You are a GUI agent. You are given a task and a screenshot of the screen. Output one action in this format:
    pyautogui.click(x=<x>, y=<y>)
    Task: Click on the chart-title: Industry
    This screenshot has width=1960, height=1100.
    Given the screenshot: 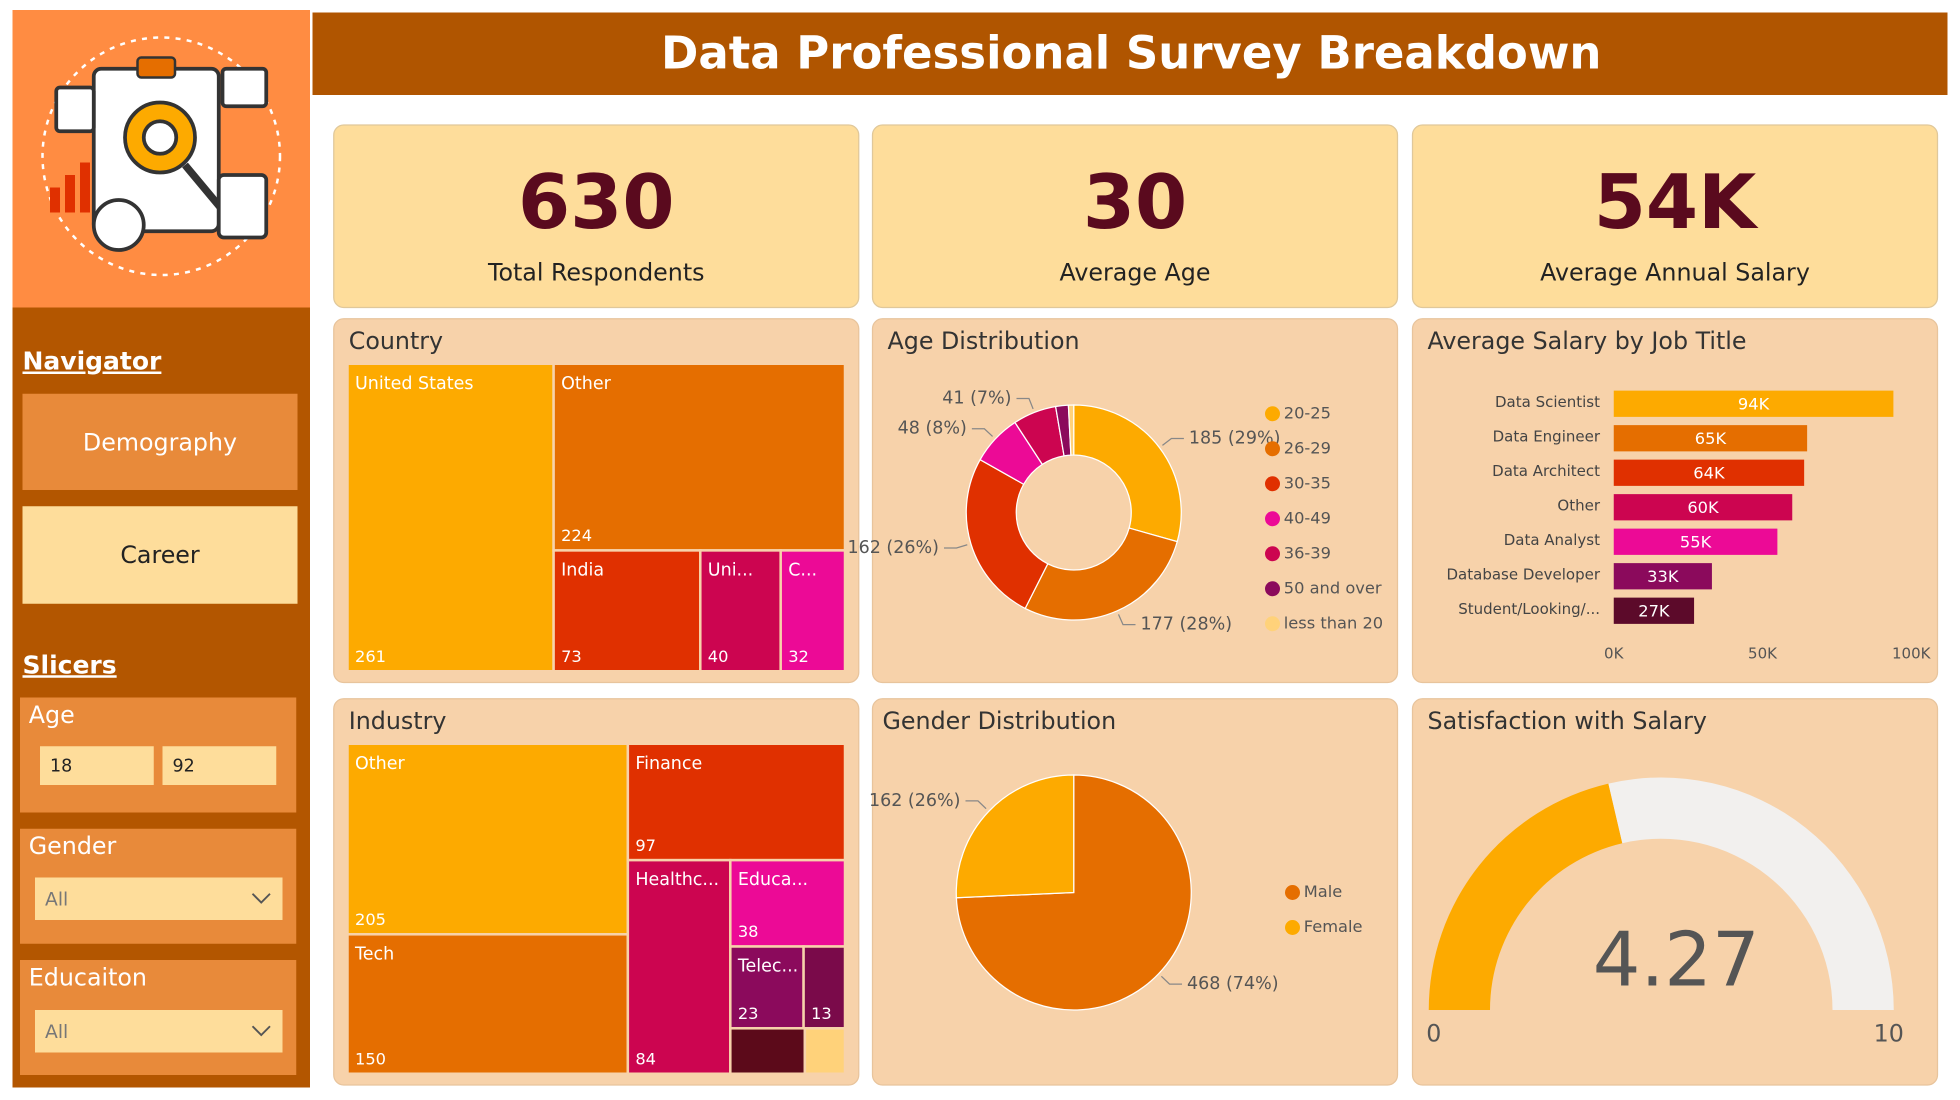 What is the action you would take?
    pyautogui.click(x=398, y=721)
    